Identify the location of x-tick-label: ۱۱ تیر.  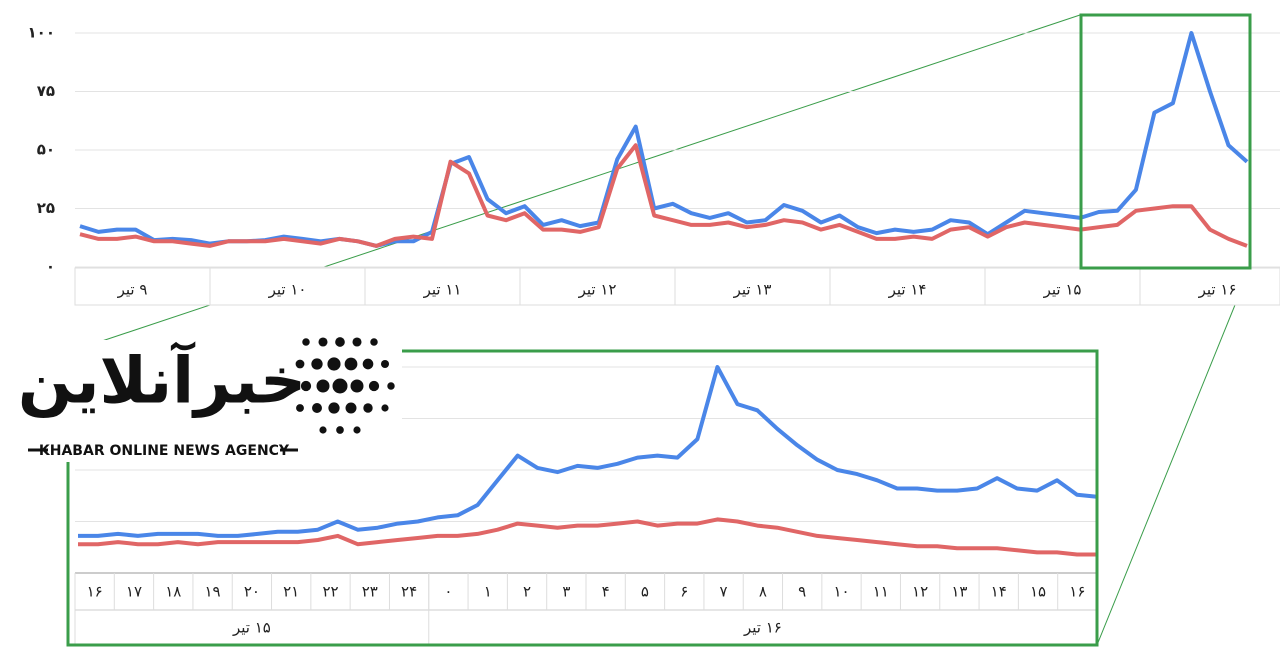
(442, 290).